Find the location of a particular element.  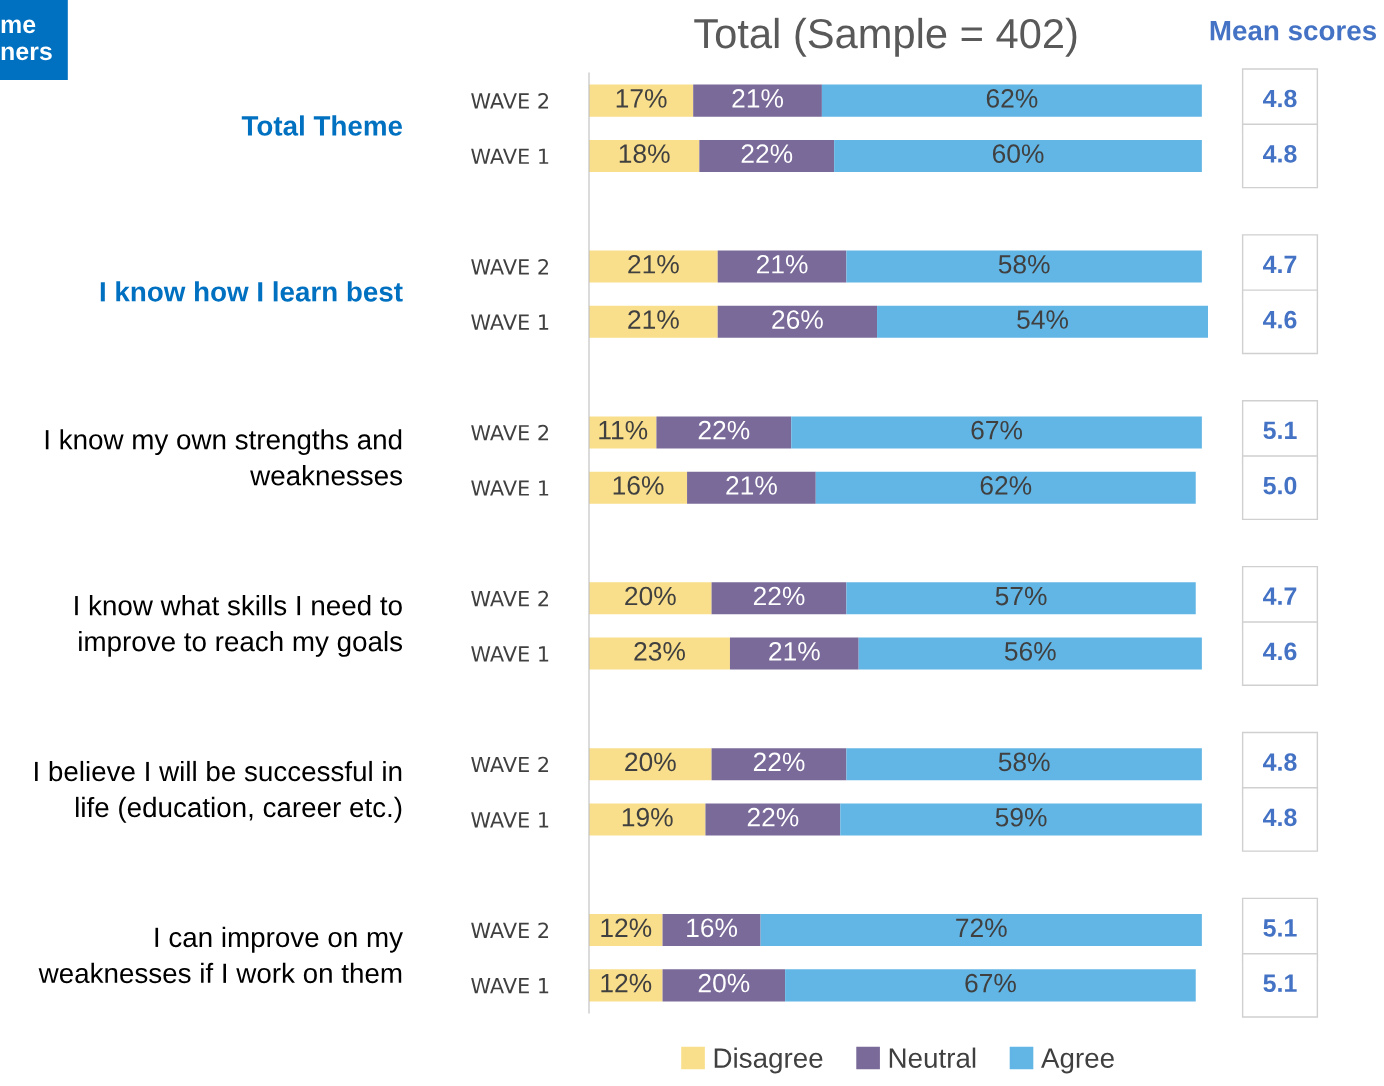

data-label: 57% is located at coordinates (1021, 596).